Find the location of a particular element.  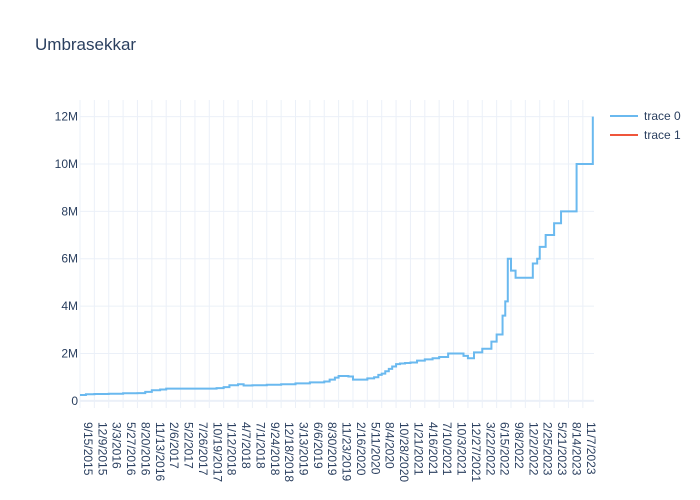

x-tick-label: 2/6/2017 is located at coordinates (174, 445).